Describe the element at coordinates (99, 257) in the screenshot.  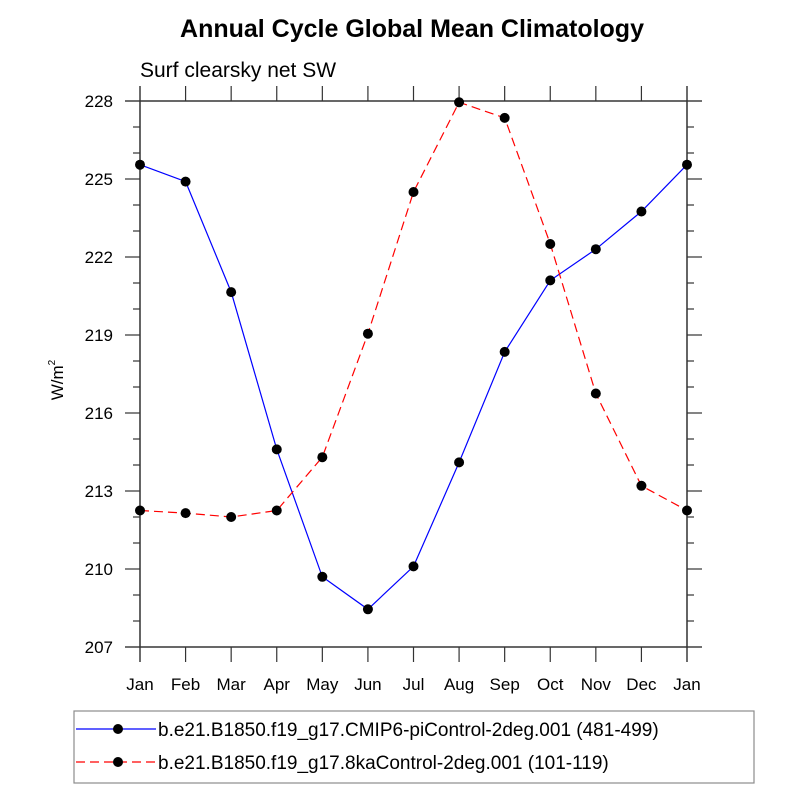
I see `y-tick-label: 222` at that location.